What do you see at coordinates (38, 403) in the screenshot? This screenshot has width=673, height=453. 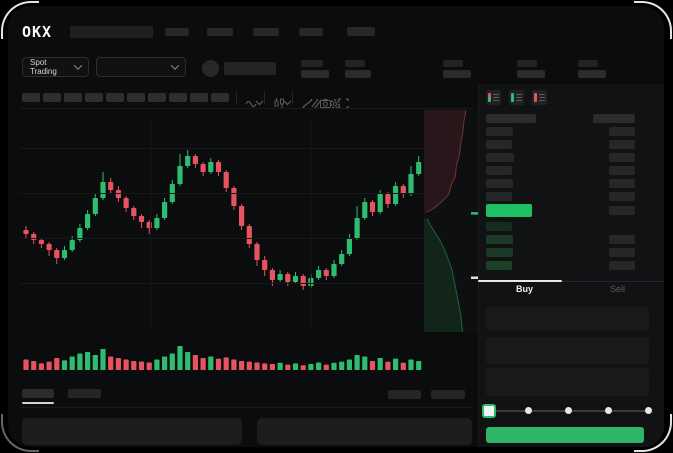 I see `chart-tab-underline-bar` at bounding box center [38, 403].